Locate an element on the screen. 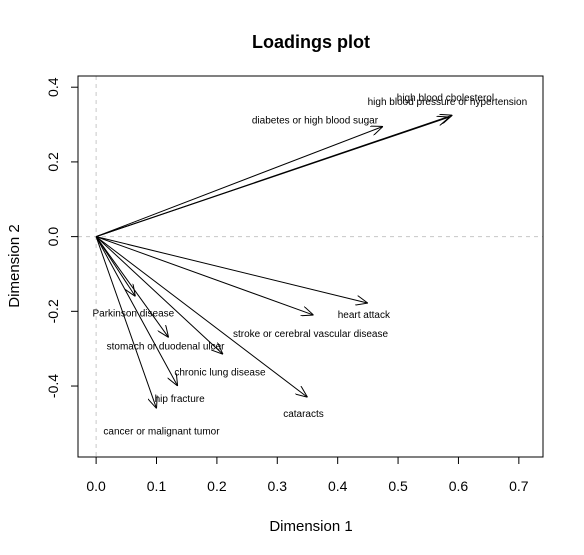 The height and width of the screenshot is (555, 584). loading-vector-stroke-or-cerebral-vascular-disease is located at coordinates (204, 275).